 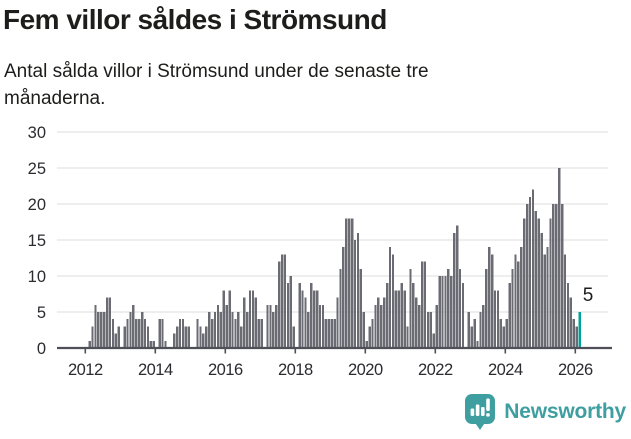 I want to click on x-axis-tick-label: 2022, so click(x=435, y=370).